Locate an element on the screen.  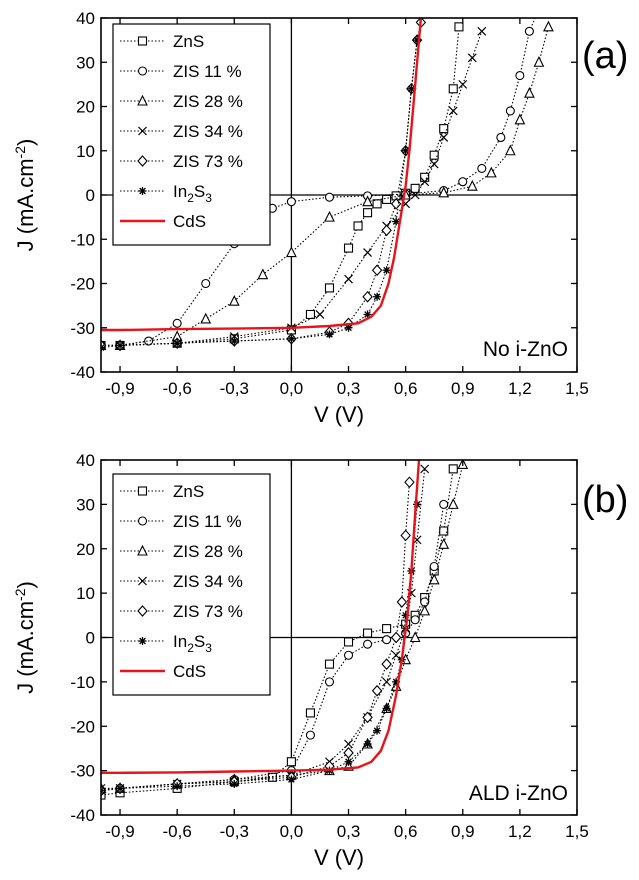
y-tick-label: -20 is located at coordinates (82, 284).